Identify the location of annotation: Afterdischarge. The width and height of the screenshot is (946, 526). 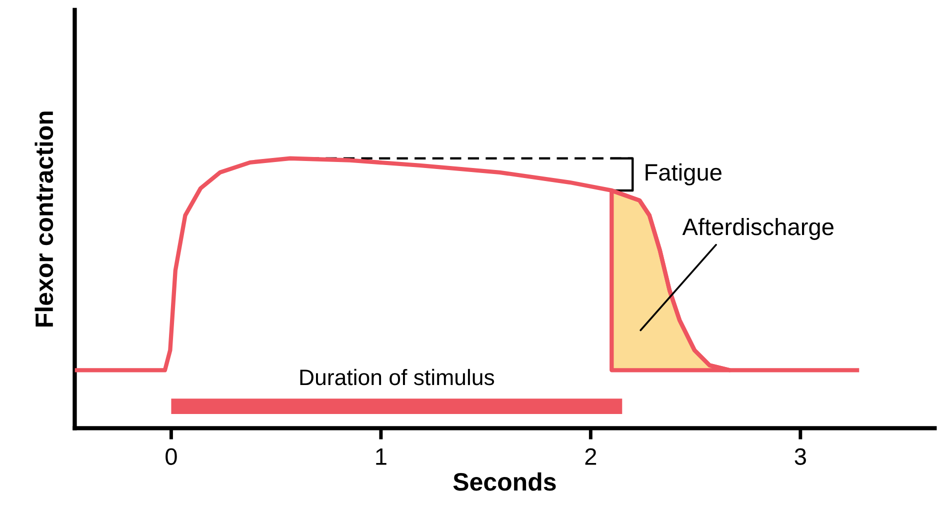
(758, 229).